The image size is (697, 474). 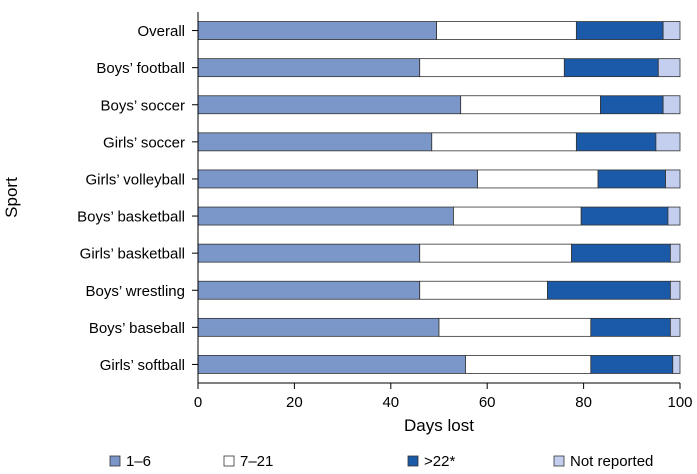 What do you see at coordinates (142, 365) in the screenshot?
I see `y-tick-label: Girls’ softball` at bounding box center [142, 365].